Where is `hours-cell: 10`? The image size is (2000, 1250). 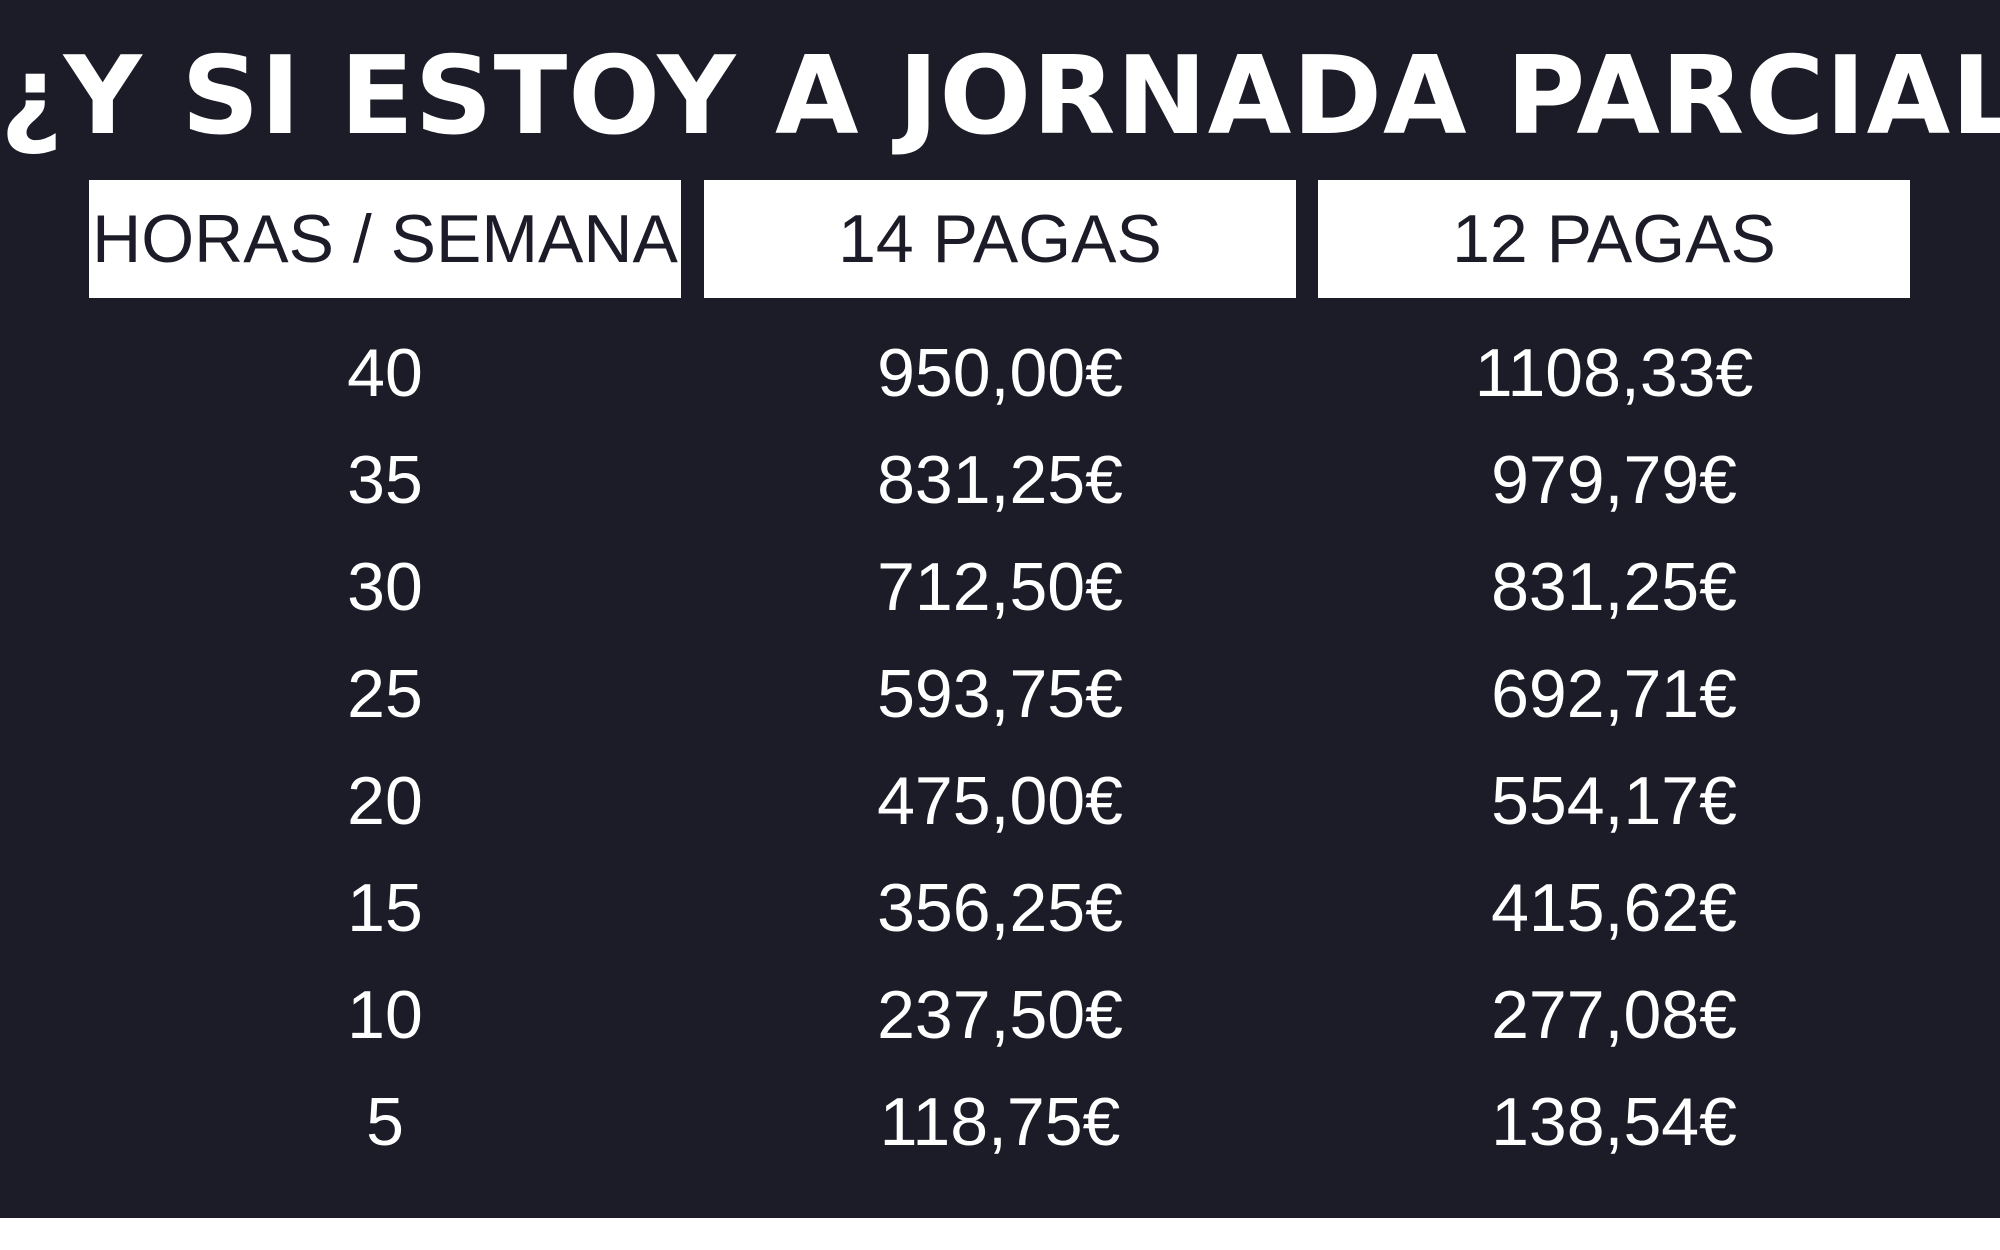
hours-cell: 10 is located at coordinates (385, 1015).